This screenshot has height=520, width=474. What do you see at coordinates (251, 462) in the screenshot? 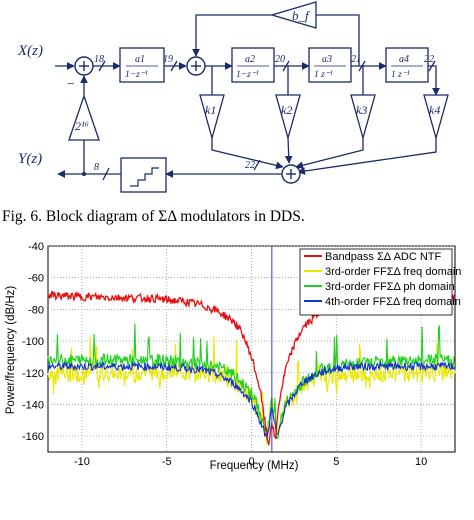
I see `x-tick-label: 0` at bounding box center [251, 462].